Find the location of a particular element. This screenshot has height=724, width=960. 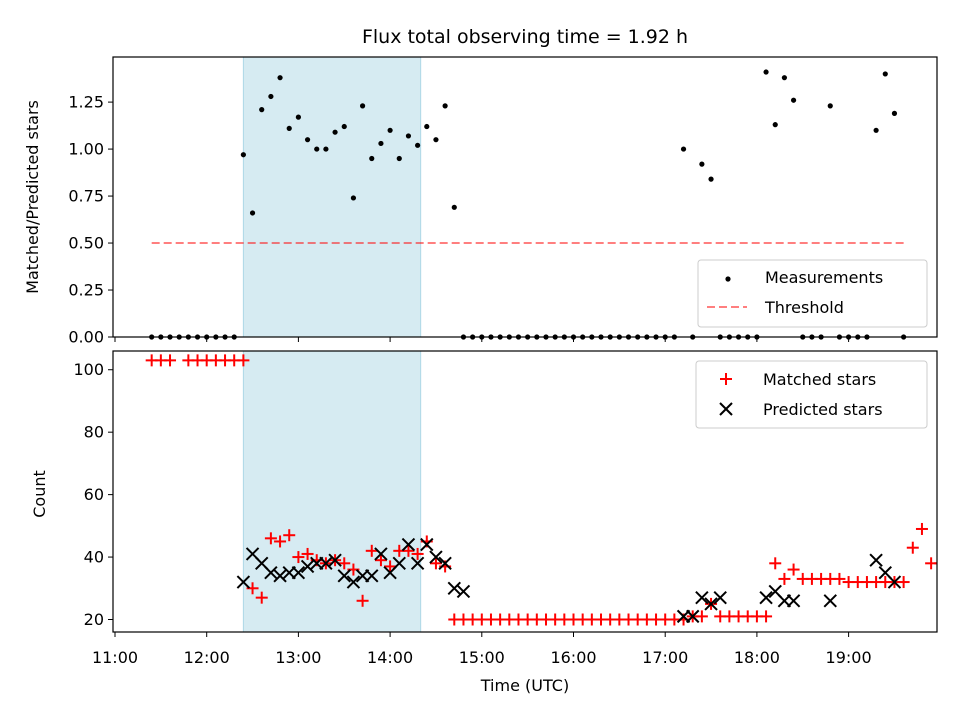

bottom-y-tick-label: 60 is located at coordinates (94, 494).